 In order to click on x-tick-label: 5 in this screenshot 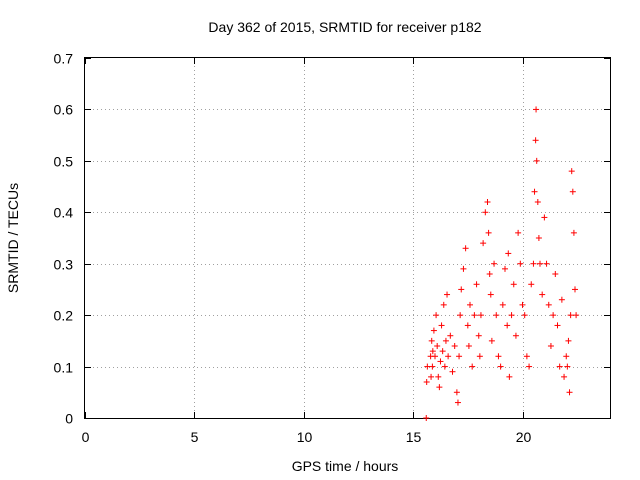, I will do `click(195, 437)`.